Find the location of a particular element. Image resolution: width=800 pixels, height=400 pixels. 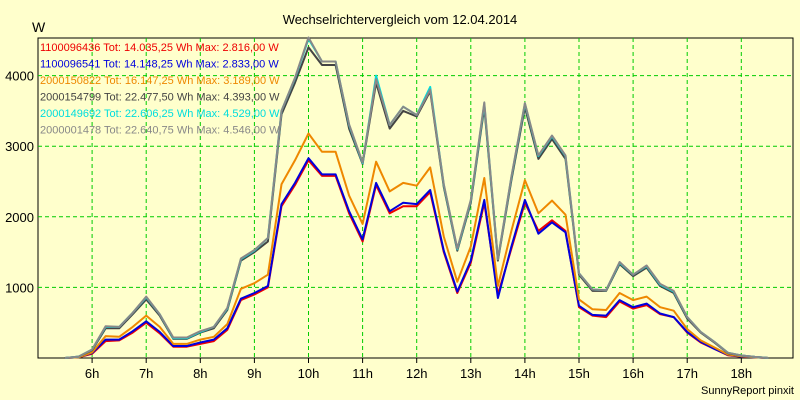

x-tick-label: 16h is located at coordinates (633, 373).